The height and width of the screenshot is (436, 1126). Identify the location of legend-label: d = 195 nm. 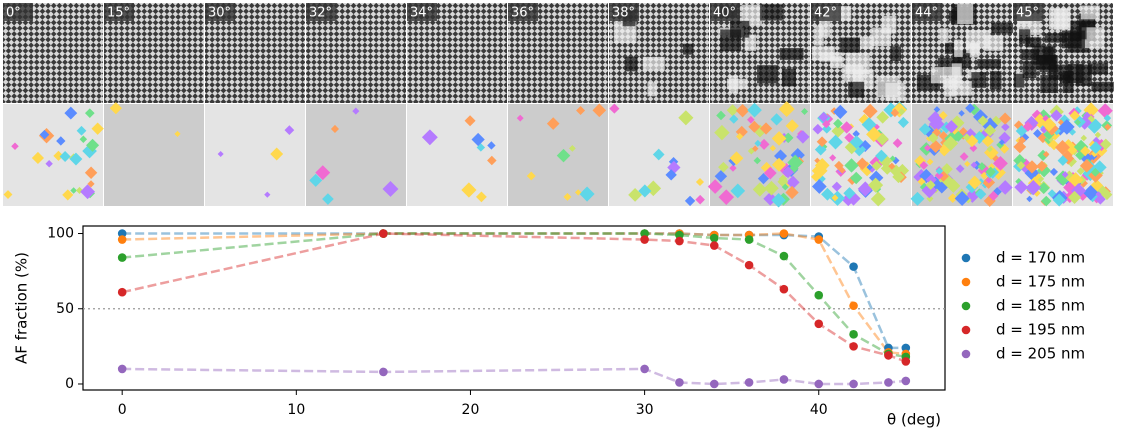
(1040, 330).